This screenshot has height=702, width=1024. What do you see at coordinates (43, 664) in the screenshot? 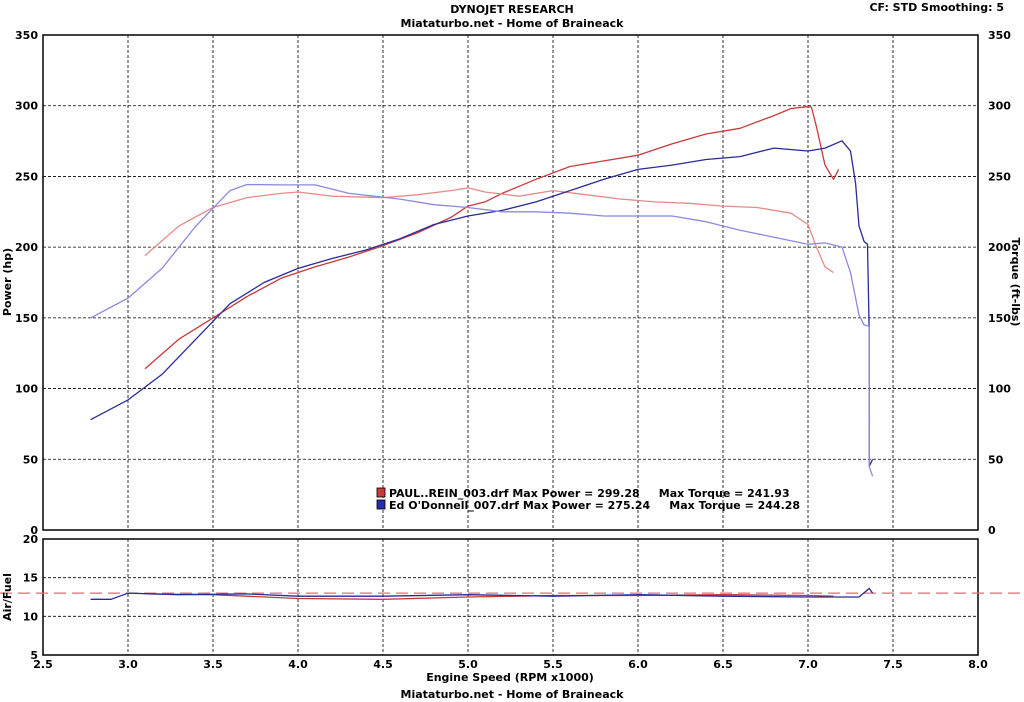
I see `x-tick-label: 2.5` at bounding box center [43, 664].